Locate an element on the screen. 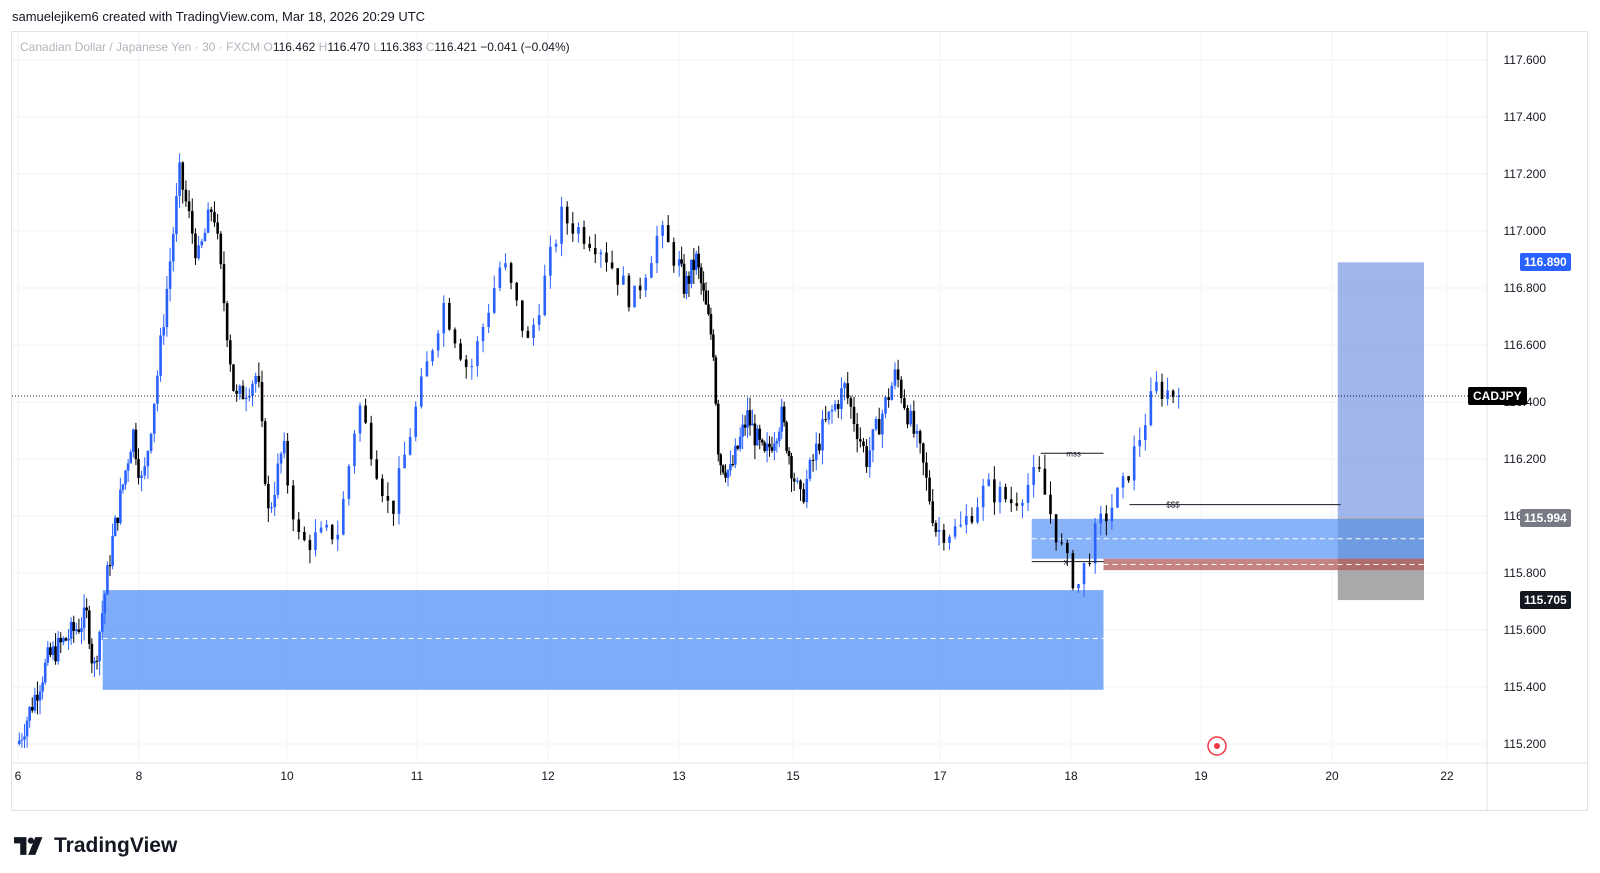  legend-high-label: H is located at coordinates (323, 47).